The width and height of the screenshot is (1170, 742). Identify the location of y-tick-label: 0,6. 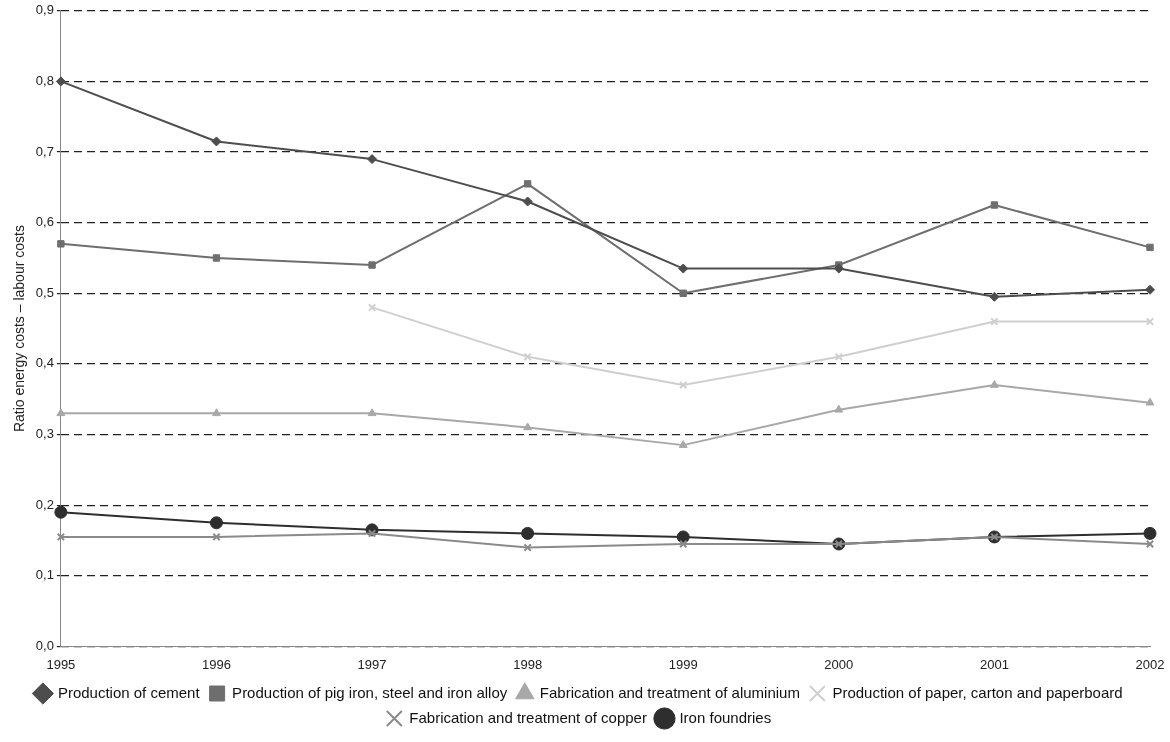
(44, 222).